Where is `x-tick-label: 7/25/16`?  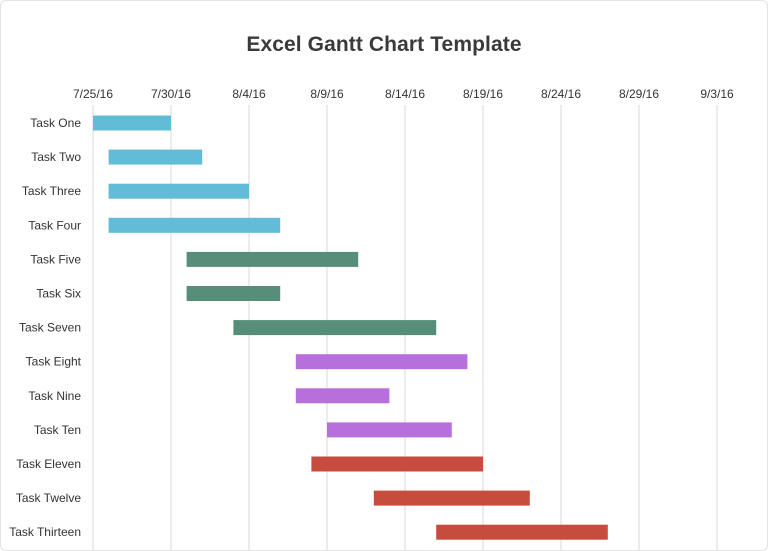 x-tick-label: 7/25/16 is located at coordinates (93, 94).